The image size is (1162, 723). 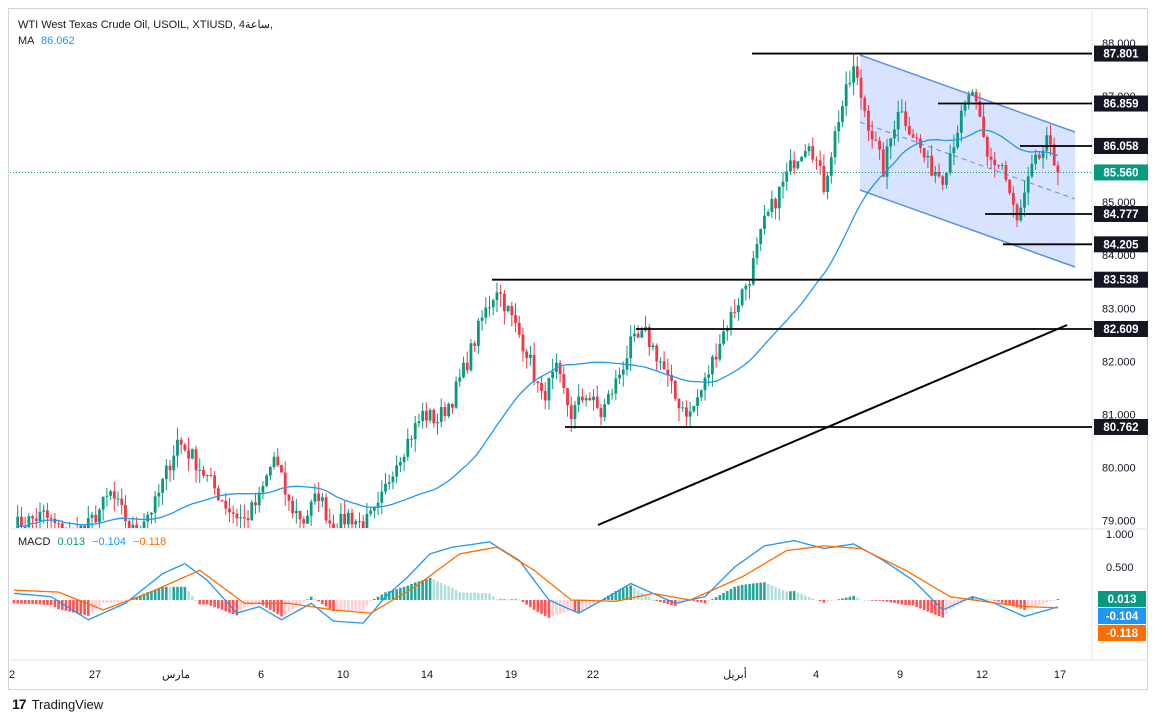 I want to click on macd-line-value: −0.104, so click(x=109, y=542).